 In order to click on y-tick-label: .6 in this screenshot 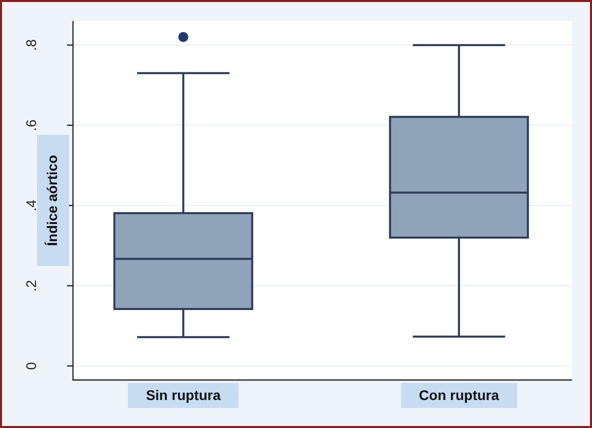, I will do `click(30, 125)`.